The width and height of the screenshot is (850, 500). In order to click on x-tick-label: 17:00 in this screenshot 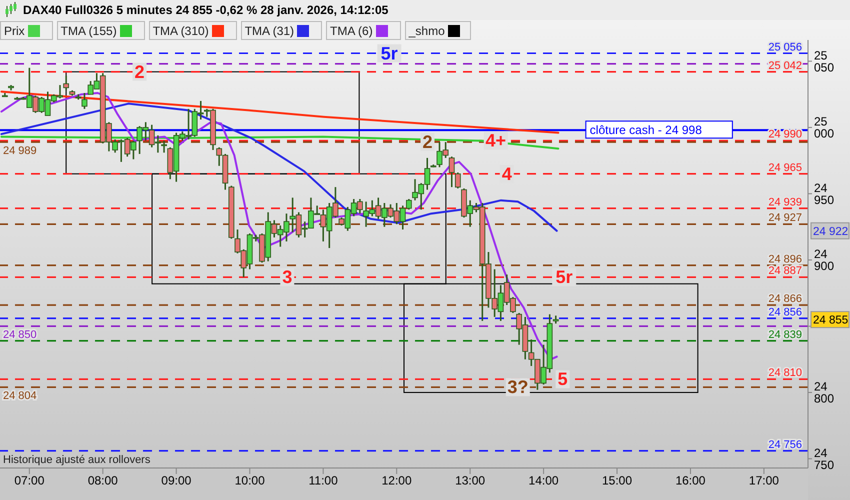, I will do `click(764, 481)`.